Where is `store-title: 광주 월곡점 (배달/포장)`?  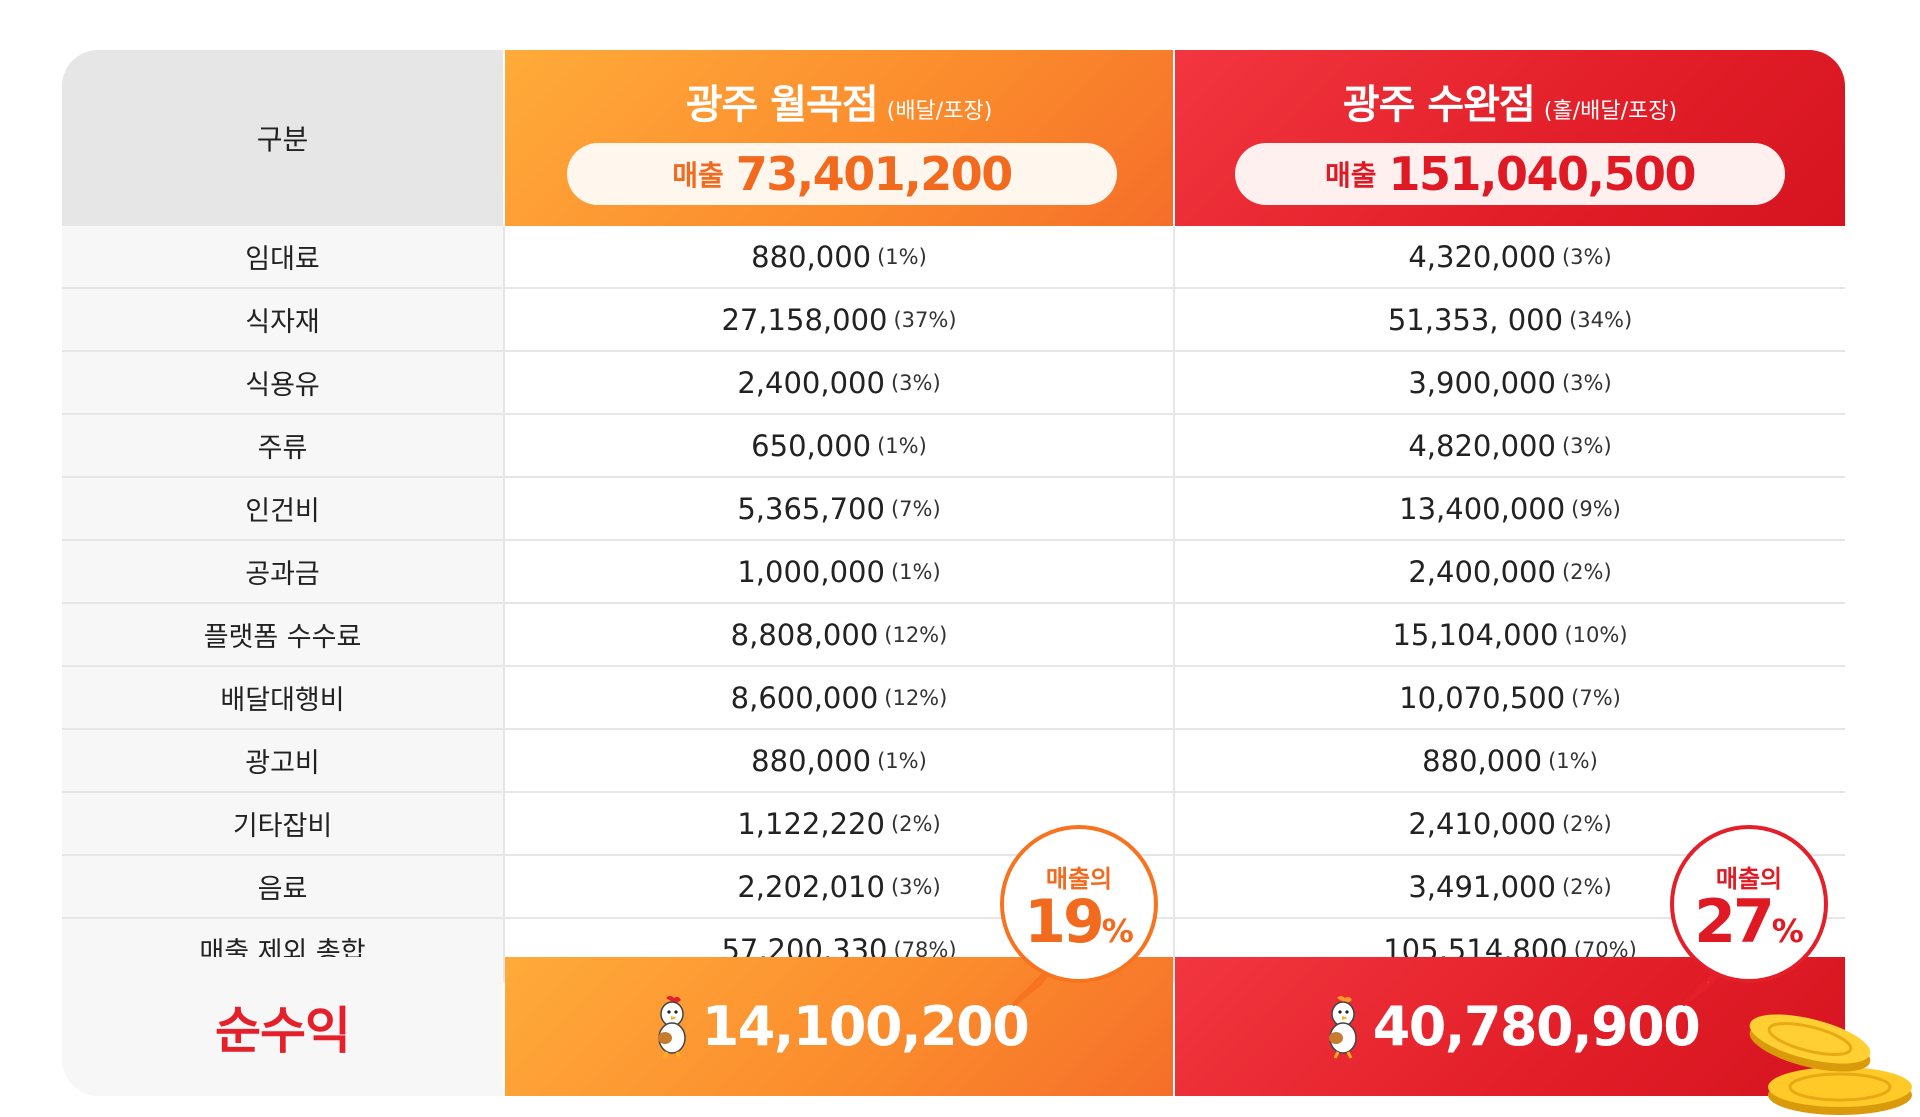
store-title: 광주 월곡점 (배달/포장) is located at coordinates (839, 101).